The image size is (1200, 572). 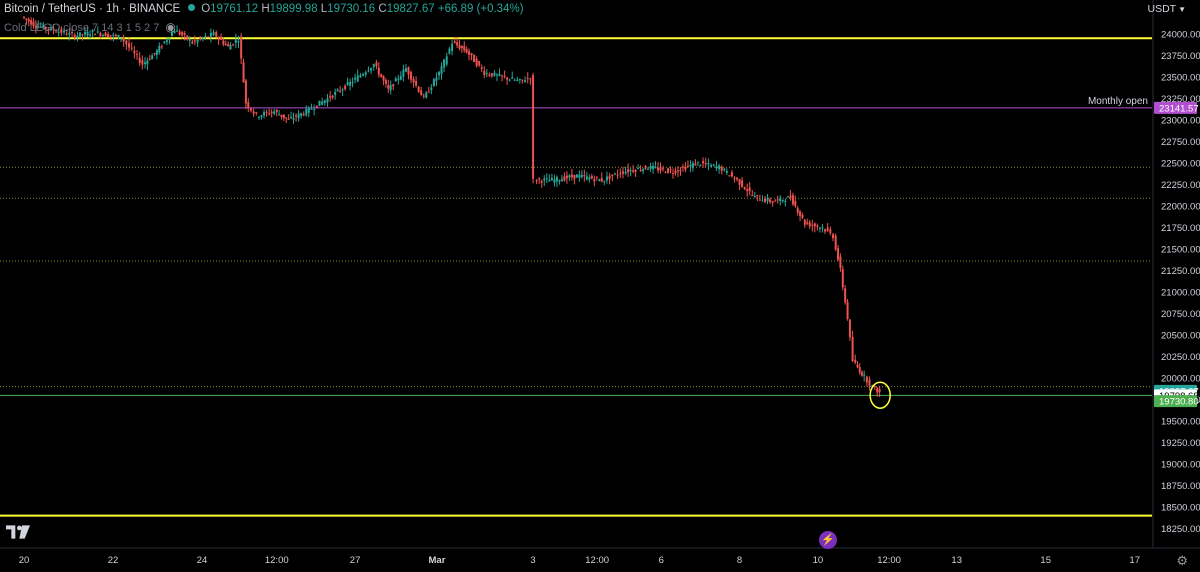 What do you see at coordinates (90, 27) in the screenshot?
I see `indicator-legend: Cold LEGO close 7 14 3 1 5 2 7 ◉` at bounding box center [90, 27].